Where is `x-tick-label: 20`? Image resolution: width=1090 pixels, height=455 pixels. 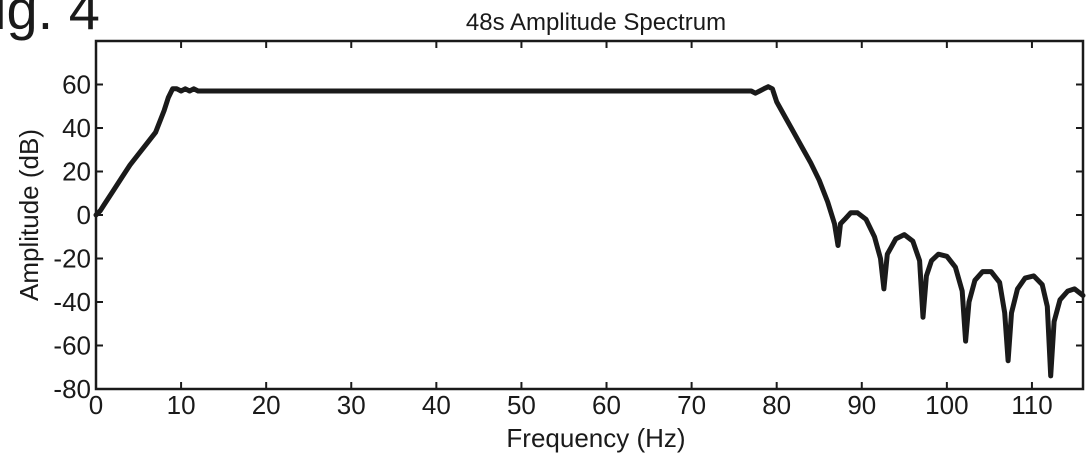
x-tick-label: 20 is located at coordinates (266, 405).